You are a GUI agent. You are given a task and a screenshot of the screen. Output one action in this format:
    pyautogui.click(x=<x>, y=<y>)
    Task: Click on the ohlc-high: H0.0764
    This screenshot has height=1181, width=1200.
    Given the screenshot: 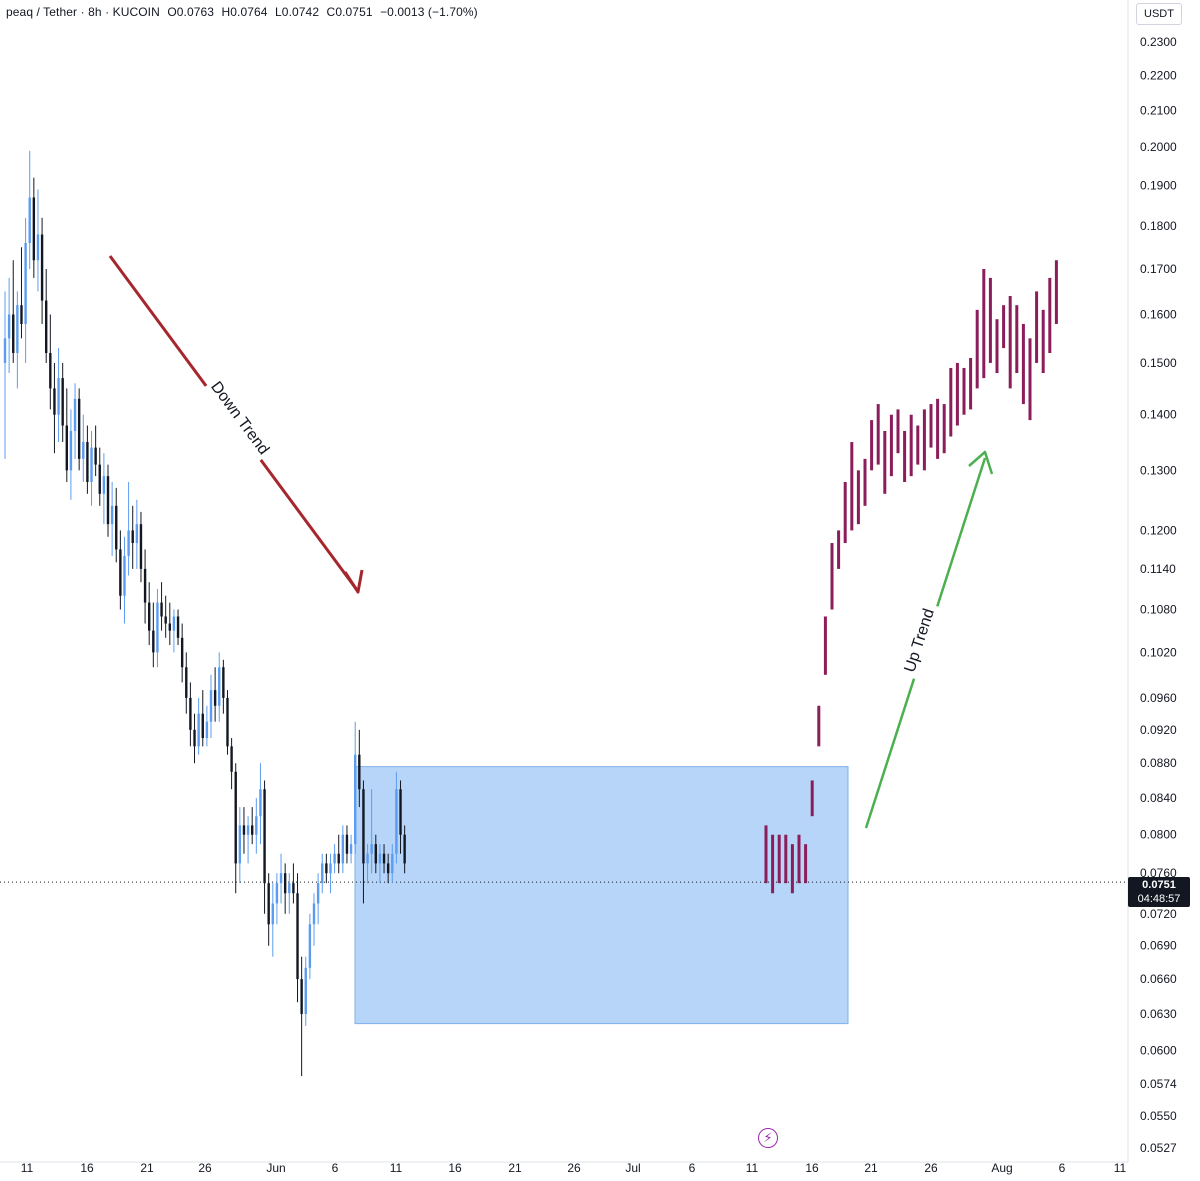 What is the action you would take?
    pyautogui.click(x=244, y=12)
    